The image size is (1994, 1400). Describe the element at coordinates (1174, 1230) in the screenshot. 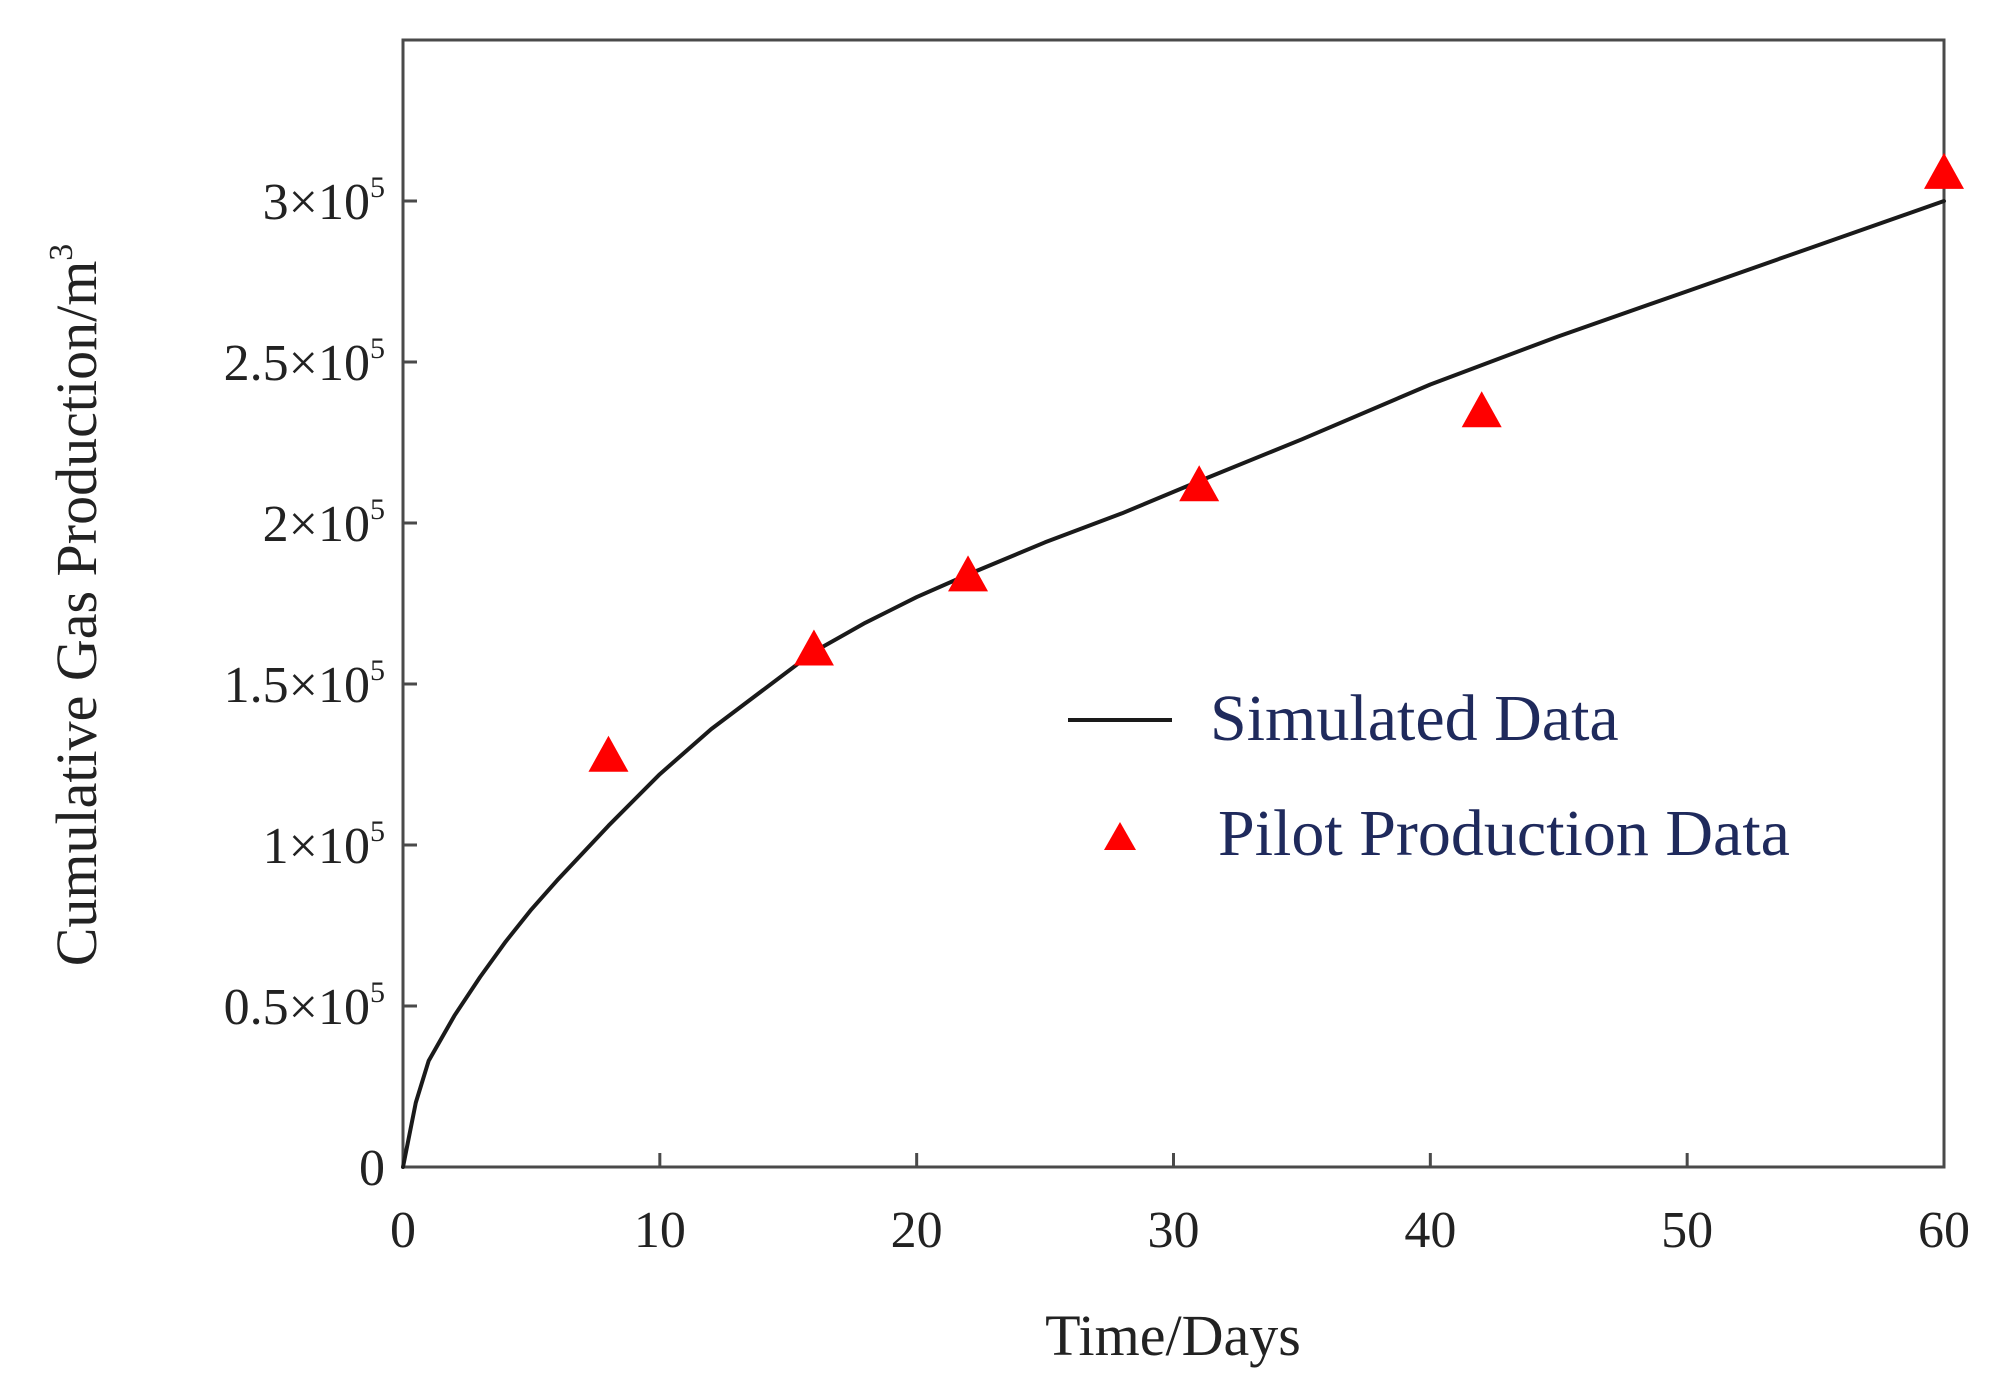

I see `x-tick-label: 30` at that location.